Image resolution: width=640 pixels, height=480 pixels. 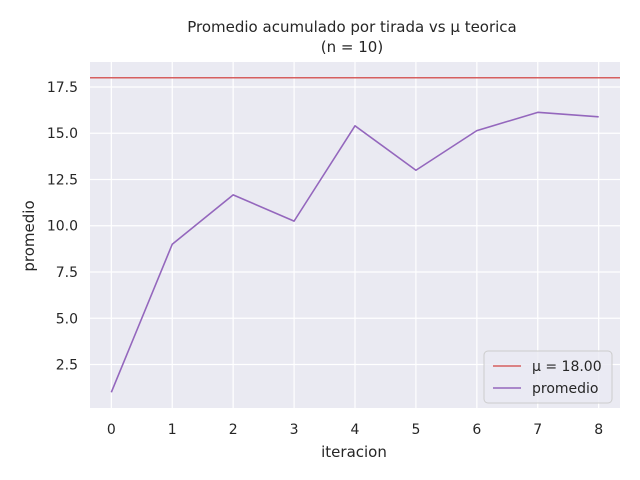 I want to click on x-tick-label: 2, so click(x=233, y=430).